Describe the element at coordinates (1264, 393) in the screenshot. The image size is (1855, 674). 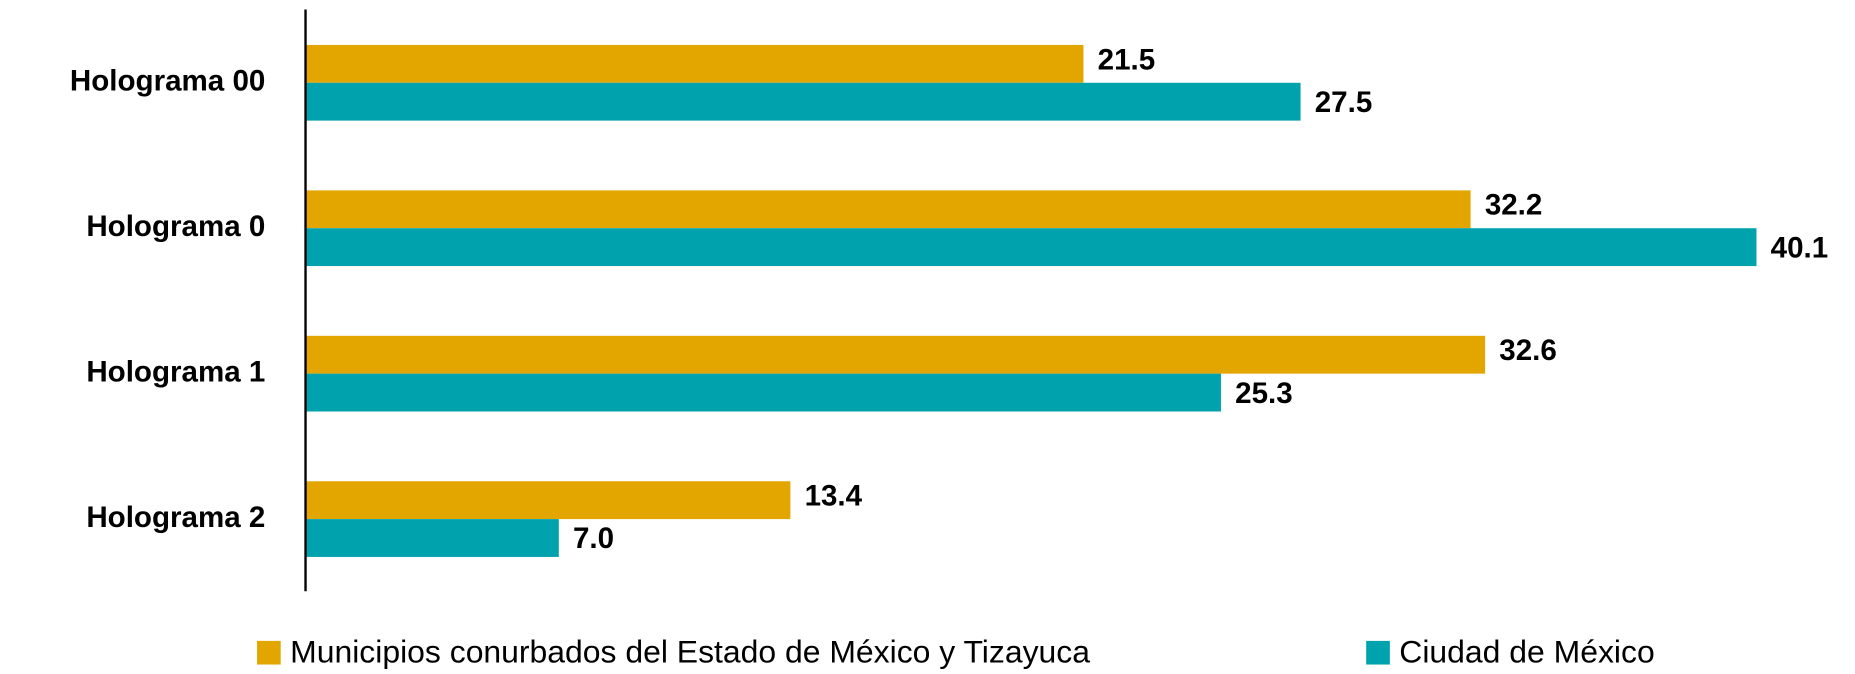
I see `value-label: 25.3` at that location.